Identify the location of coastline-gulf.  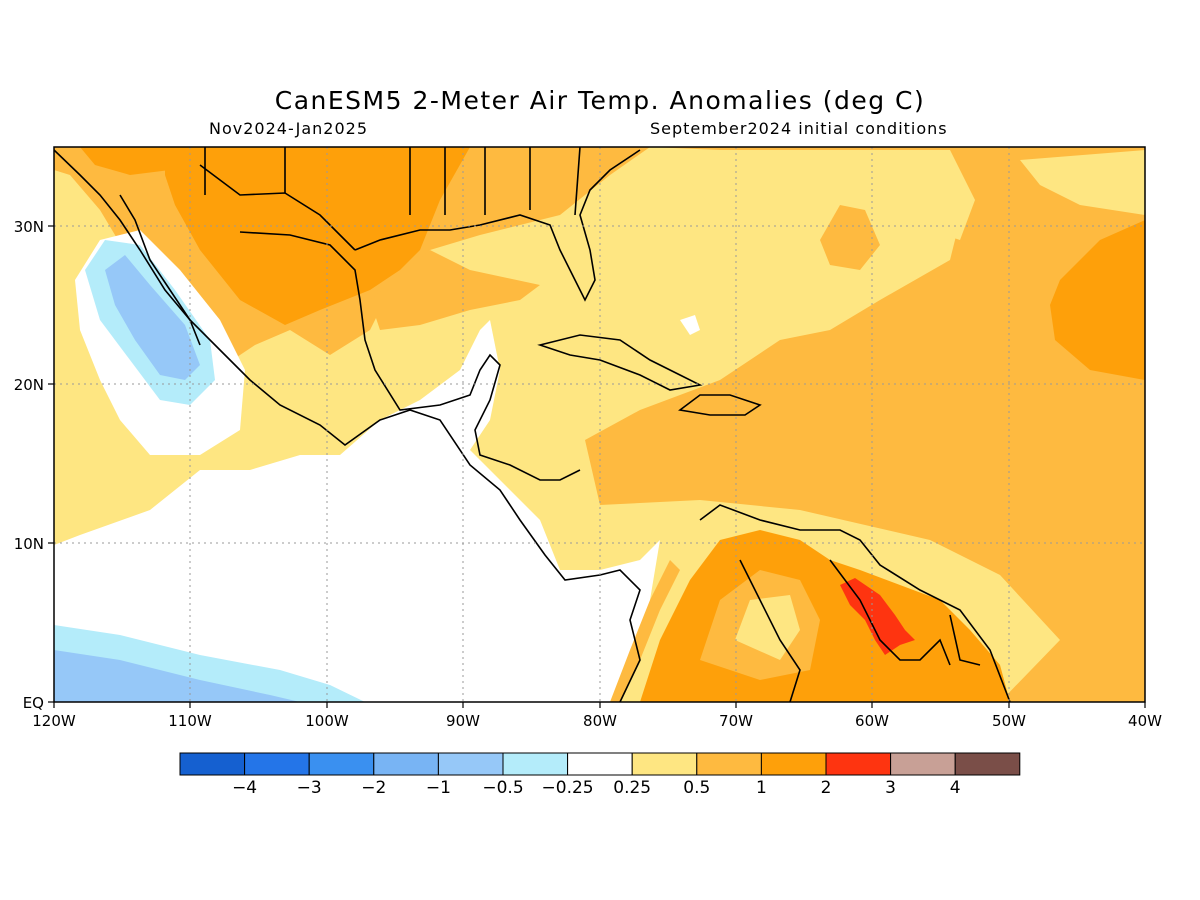
(410, 356).